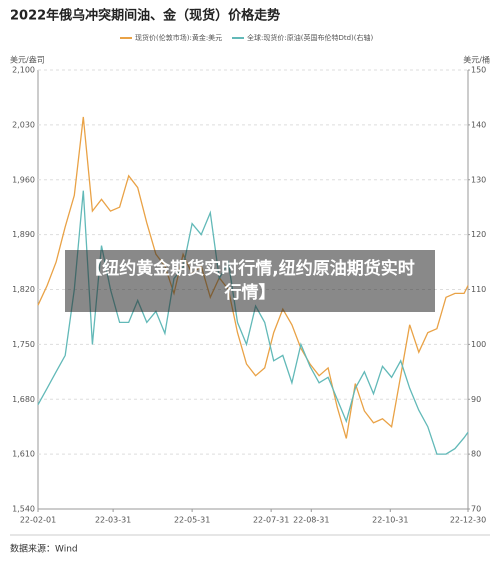  What do you see at coordinates (113, 520) in the screenshot?
I see `x-tick-label: 22-03-31` at bounding box center [113, 520].